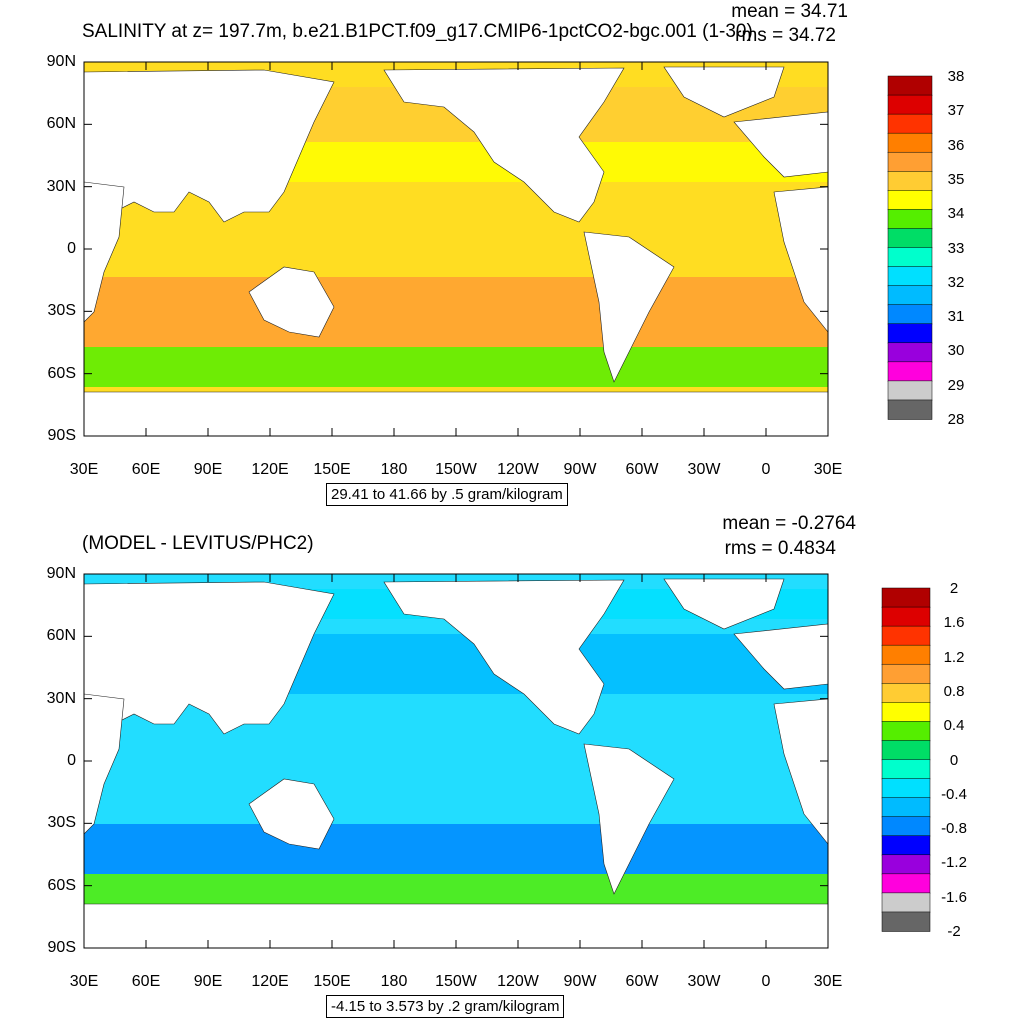  Describe the element at coordinates (445, 1006) in the screenshot. I see `contour-range-box: -4.15 to 3.573 by .2 gram/kilogram` at that location.